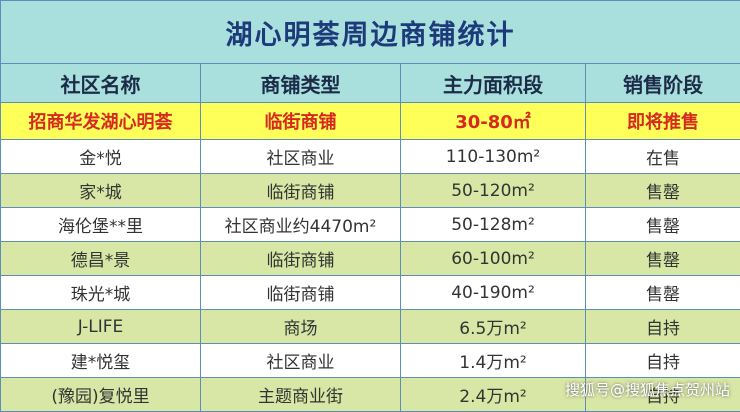  Describe the element at coordinates (493, 191) in the screenshot. I see `cell: 50-120m²` at that location.